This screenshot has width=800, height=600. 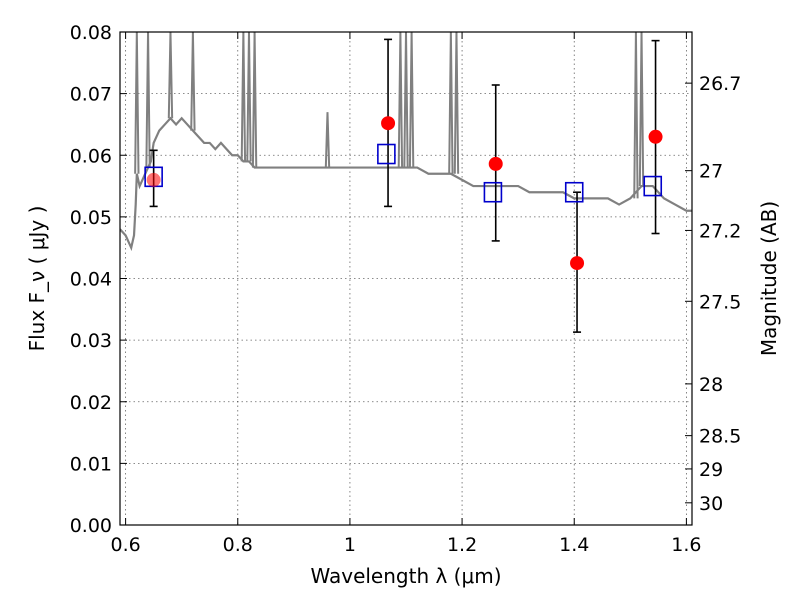 I want to click on y2-tick-label: 27.5, so click(x=720, y=302).